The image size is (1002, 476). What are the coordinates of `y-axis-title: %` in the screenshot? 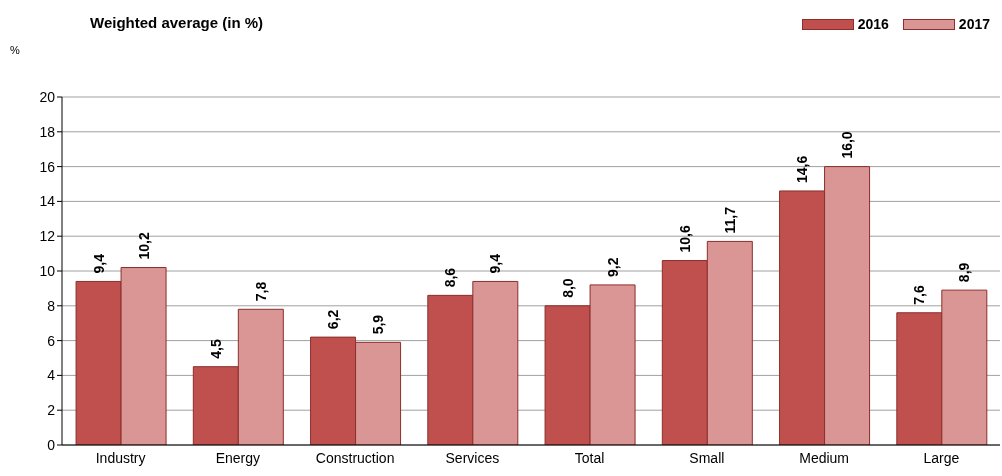 It's located at (15, 50).